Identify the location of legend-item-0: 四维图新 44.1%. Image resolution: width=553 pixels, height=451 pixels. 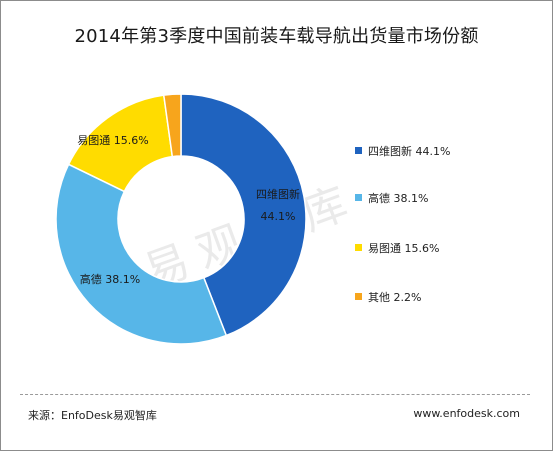
(402, 151).